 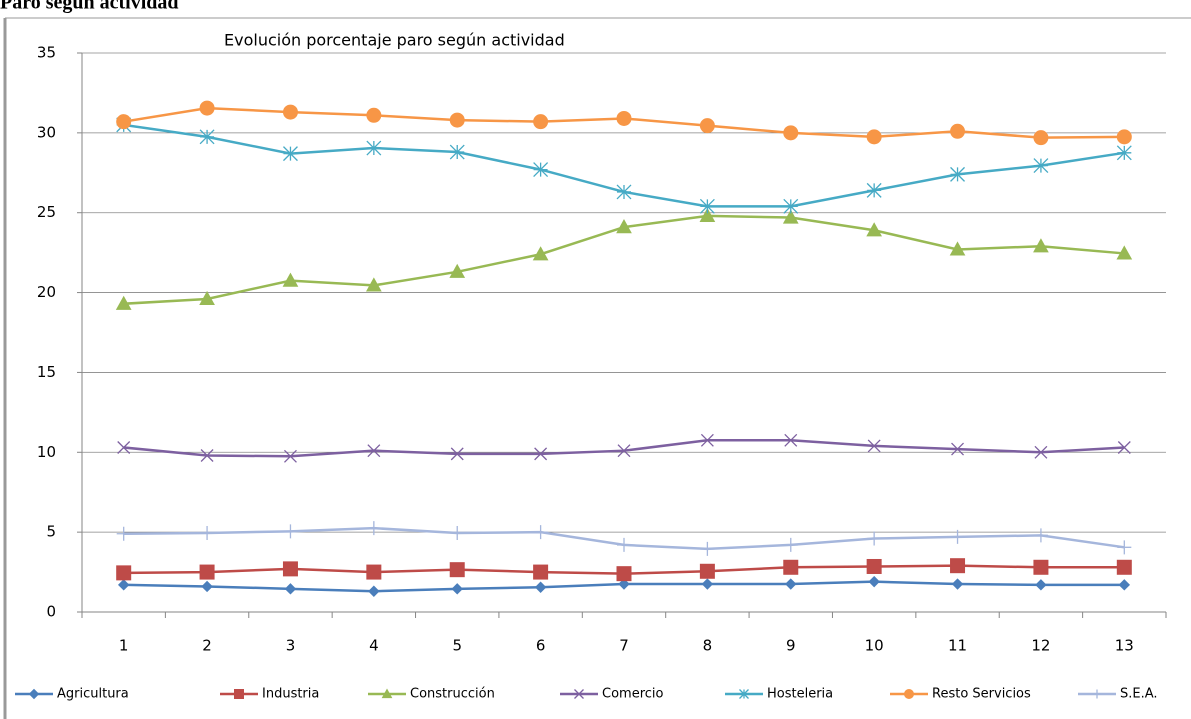 What do you see at coordinates (46, 132) in the screenshot?
I see `y-tick-label: 30` at bounding box center [46, 132].